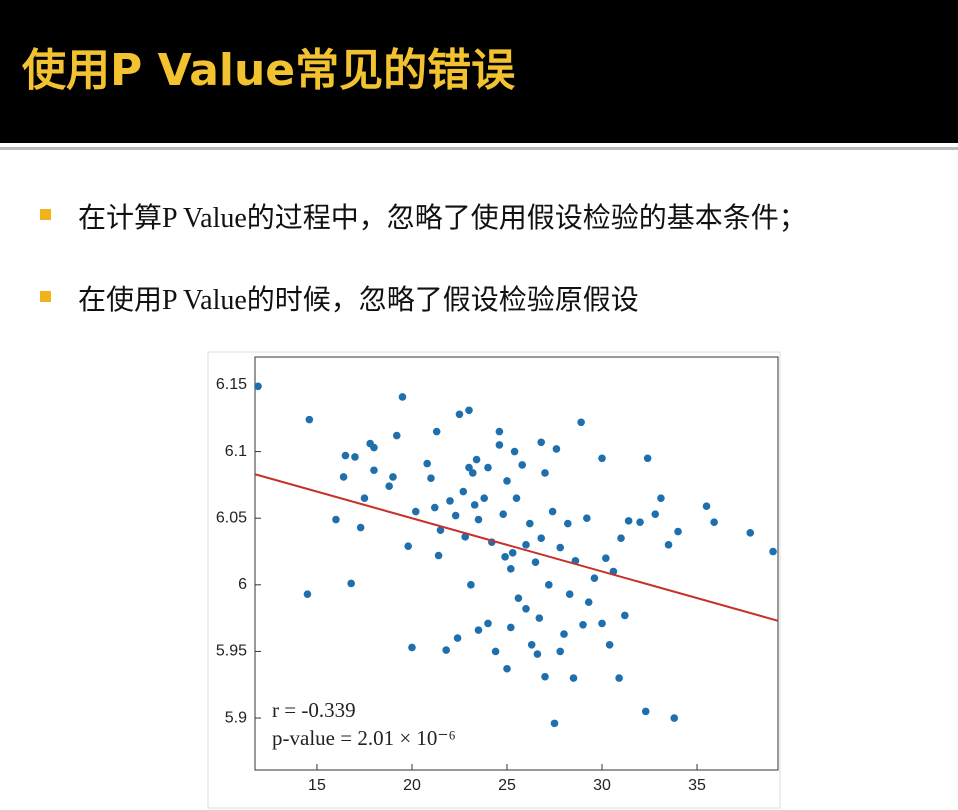 This screenshot has height=810, width=958. I want to click on slide-title: 使用P Value常见的错误, so click(269, 70).